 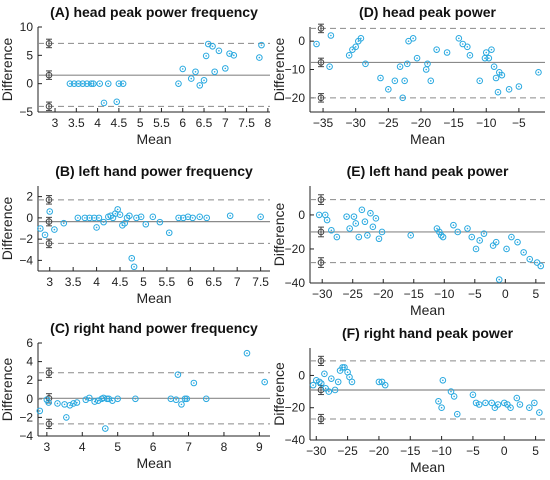 I want to click on x-tick-label: 5.5, so click(x=161, y=123).